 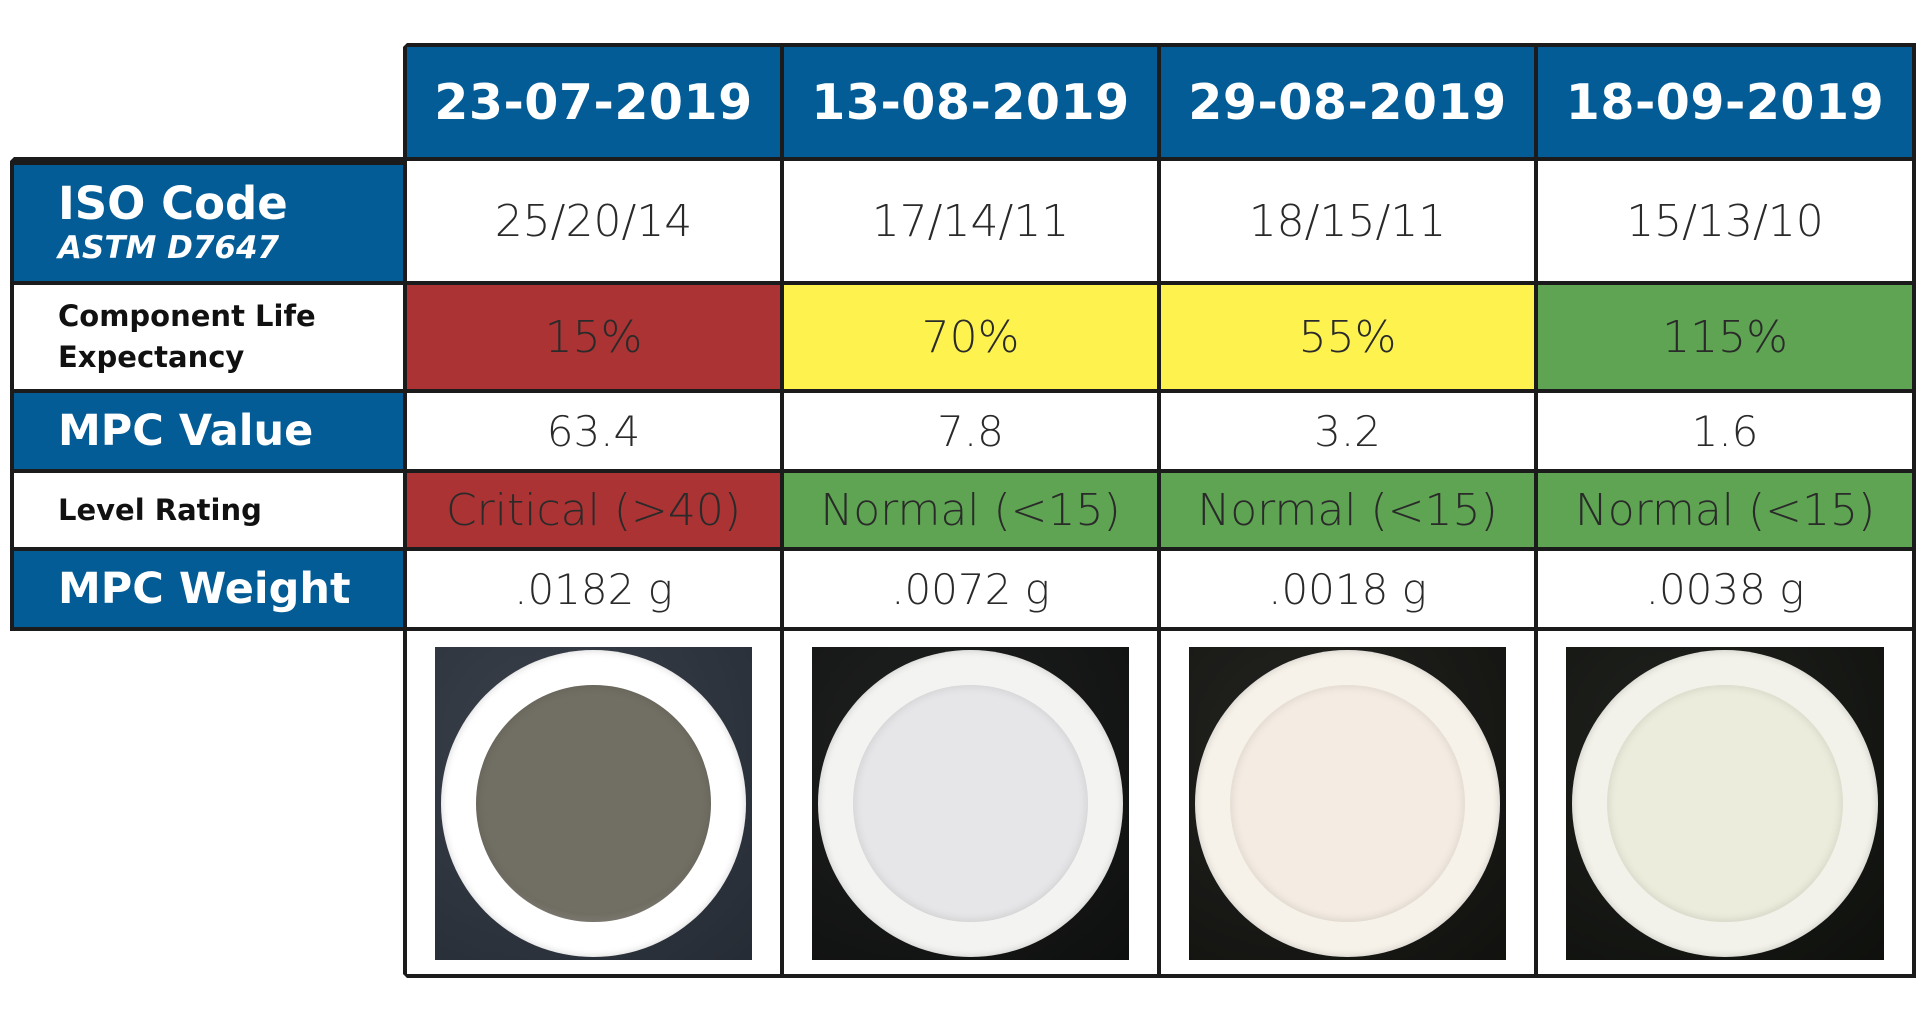 What do you see at coordinates (208, 339) in the screenshot?
I see `component-life-row-header: Component Life Expectancy` at bounding box center [208, 339].